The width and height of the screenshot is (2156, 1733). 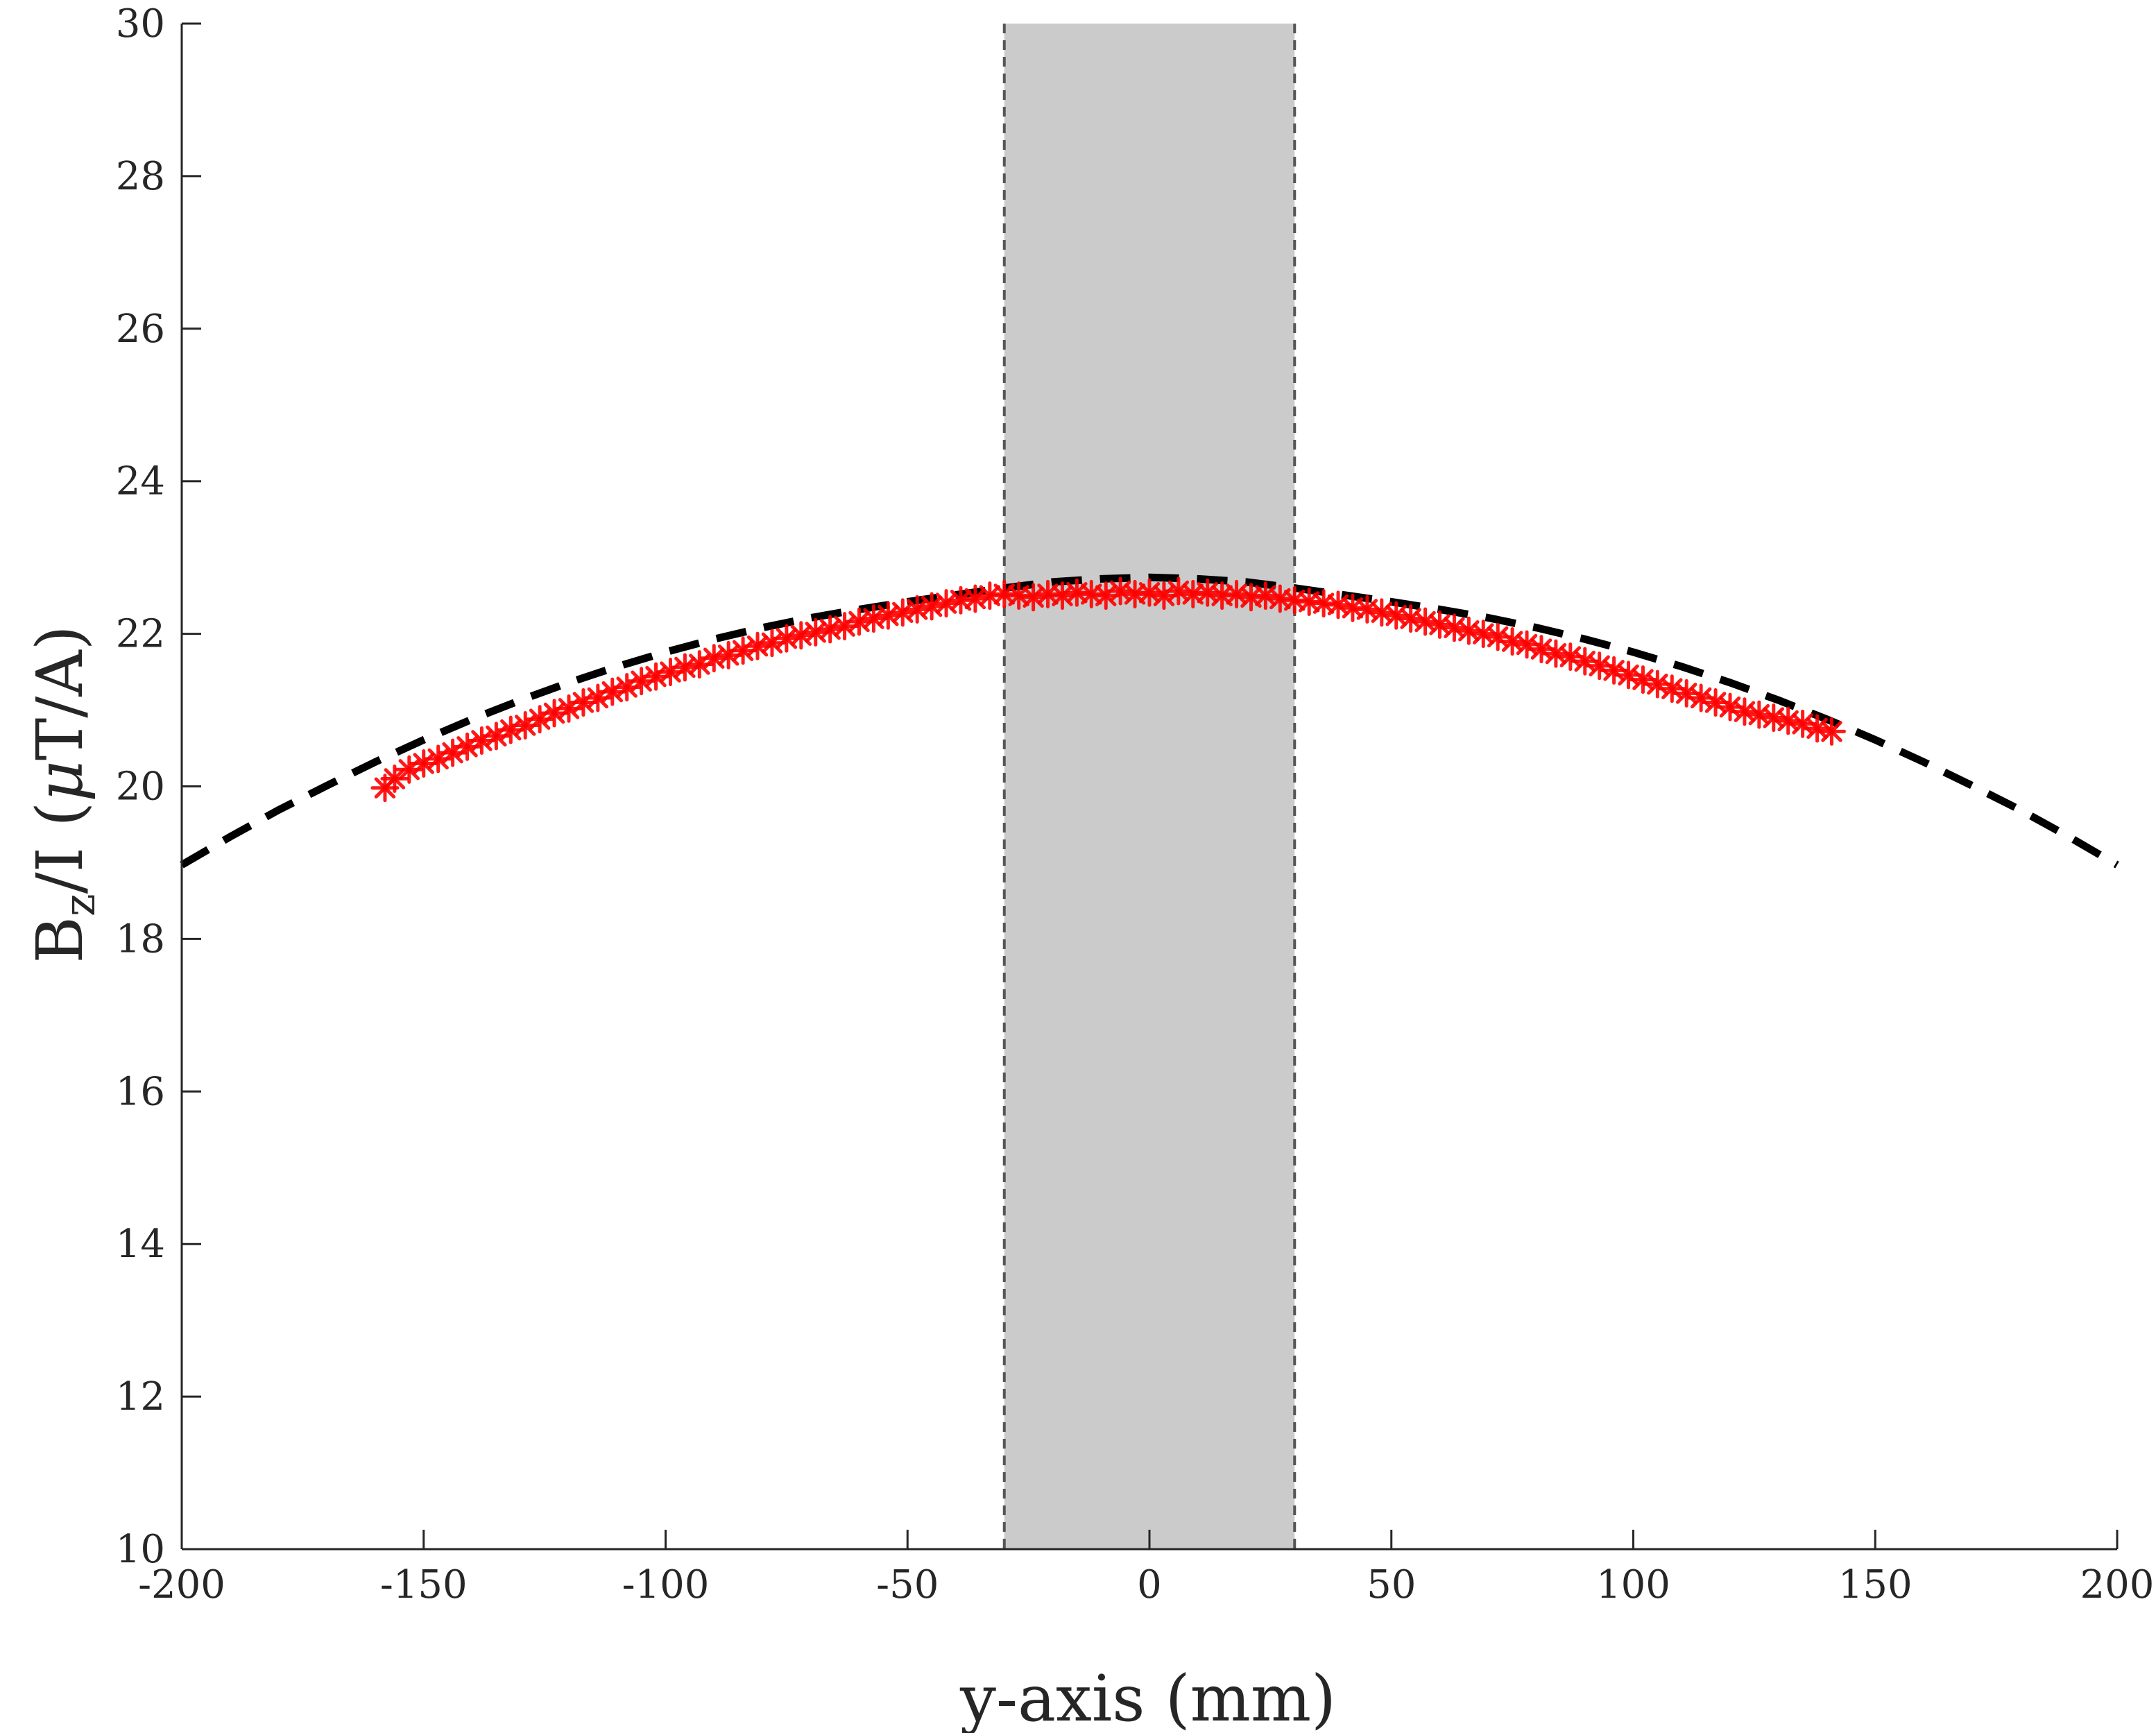 I want to click on x-tick-label: -150, so click(x=424, y=1584).